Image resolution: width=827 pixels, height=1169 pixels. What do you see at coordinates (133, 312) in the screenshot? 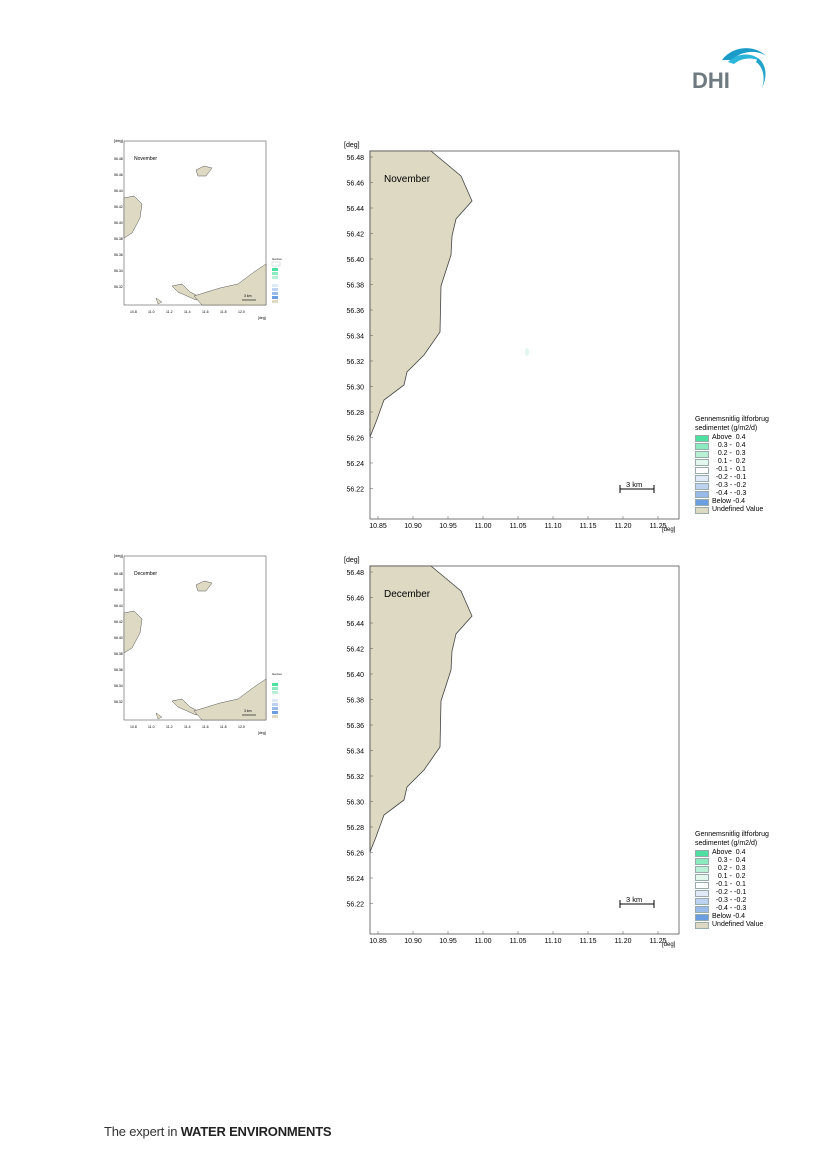
I see `svg-text: 10.8` at bounding box center [133, 312].